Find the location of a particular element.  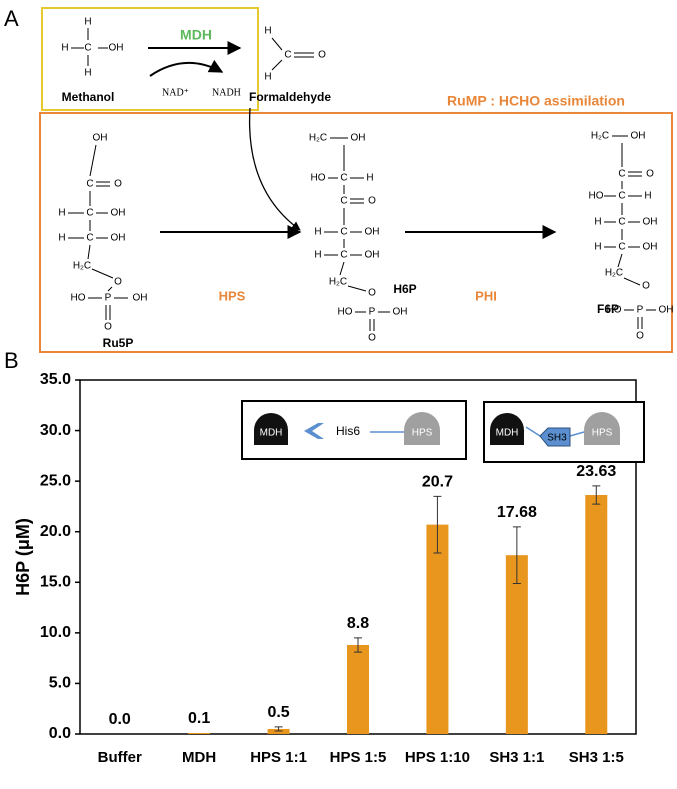

inset: MDH SH3 HPS is located at coordinates (564, 432).